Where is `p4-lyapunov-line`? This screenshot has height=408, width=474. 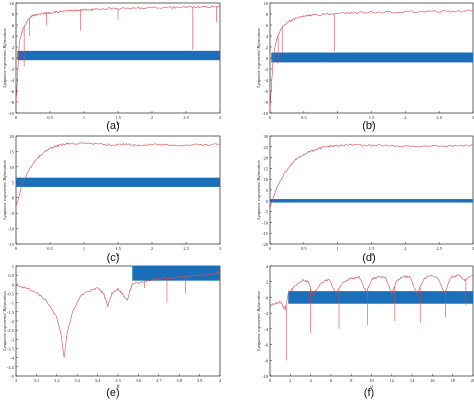
p4-lyapunov-line is located at coordinates (118, 315).